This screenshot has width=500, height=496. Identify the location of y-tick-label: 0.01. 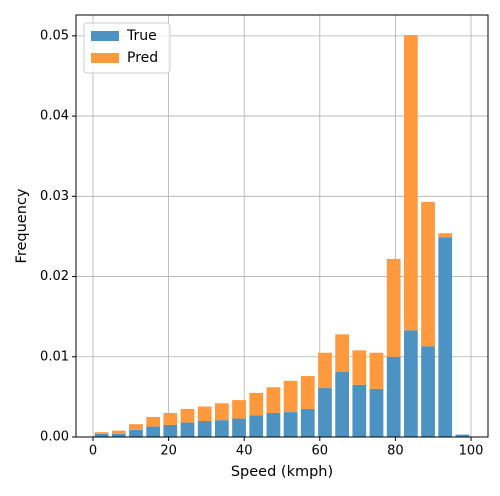
(54, 356).